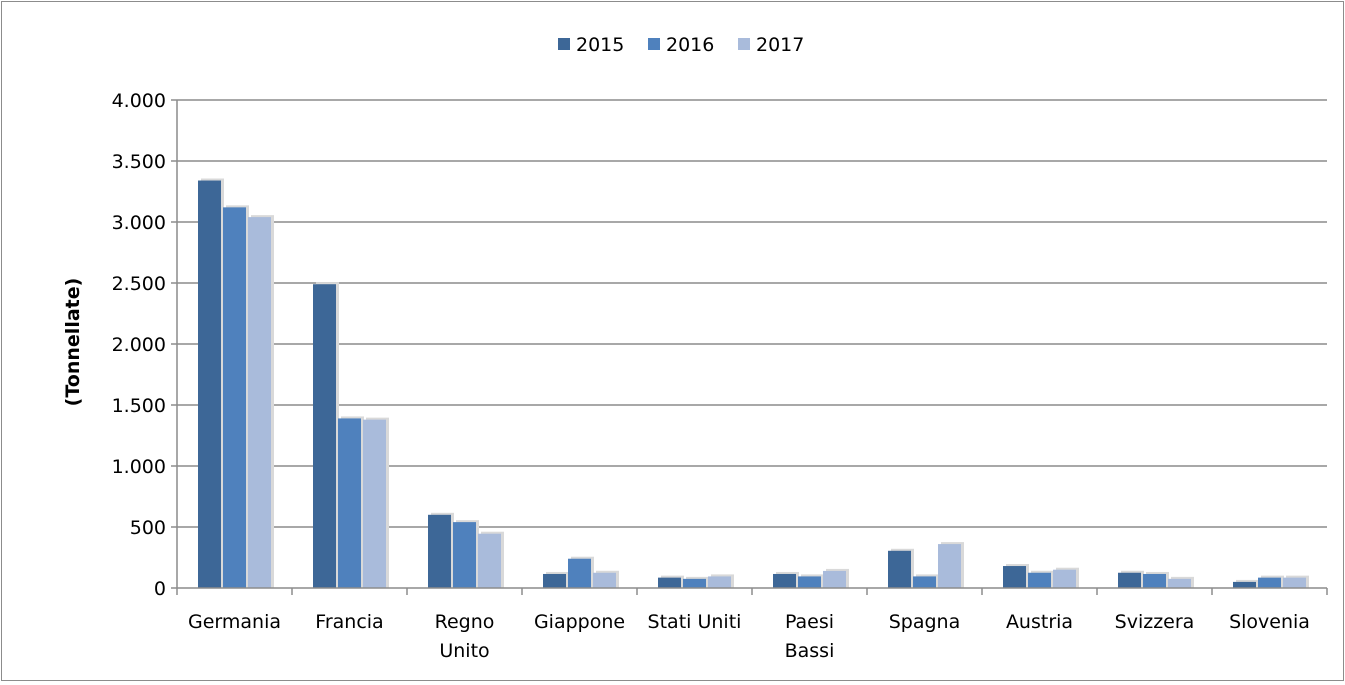 This screenshot has height=685, width=1345. I want to click on legend-swatch-2015, so click(564, 44).